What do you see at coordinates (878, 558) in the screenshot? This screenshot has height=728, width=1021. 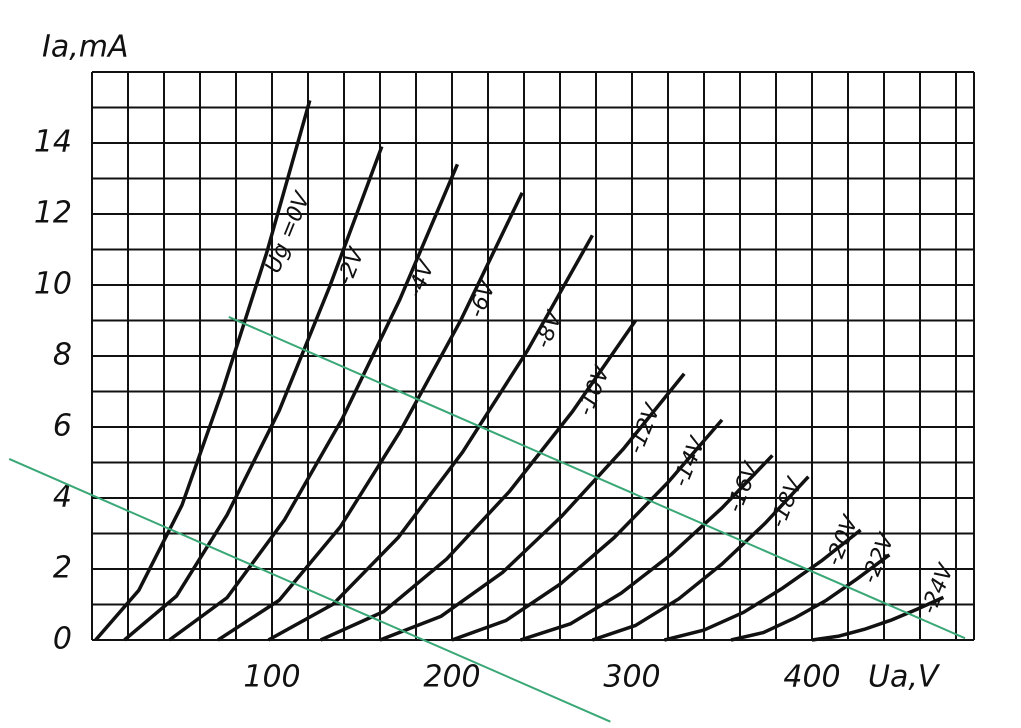 I see `curve-label: -22V` at bounding box center [878, 558].